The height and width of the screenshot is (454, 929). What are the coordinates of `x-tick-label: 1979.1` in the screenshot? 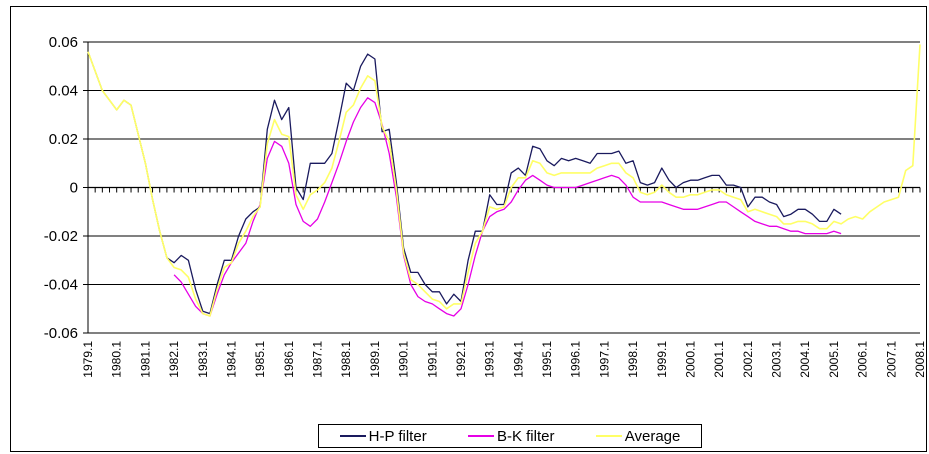 It's located at (88, 359).